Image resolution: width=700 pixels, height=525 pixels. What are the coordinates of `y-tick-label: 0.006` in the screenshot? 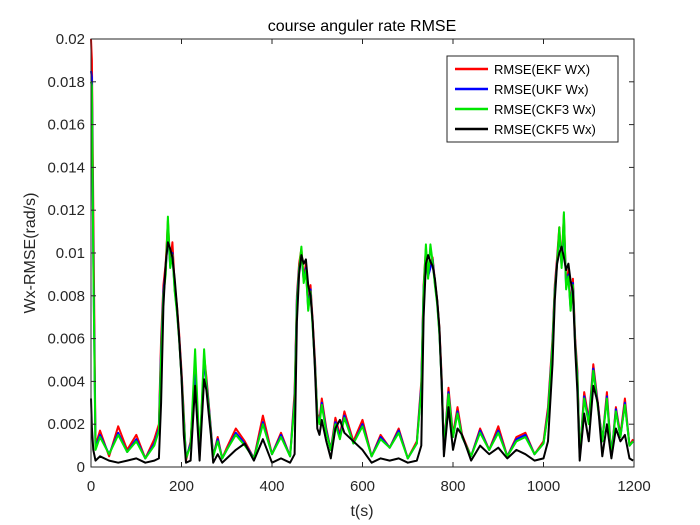 It's located at (66, 339).